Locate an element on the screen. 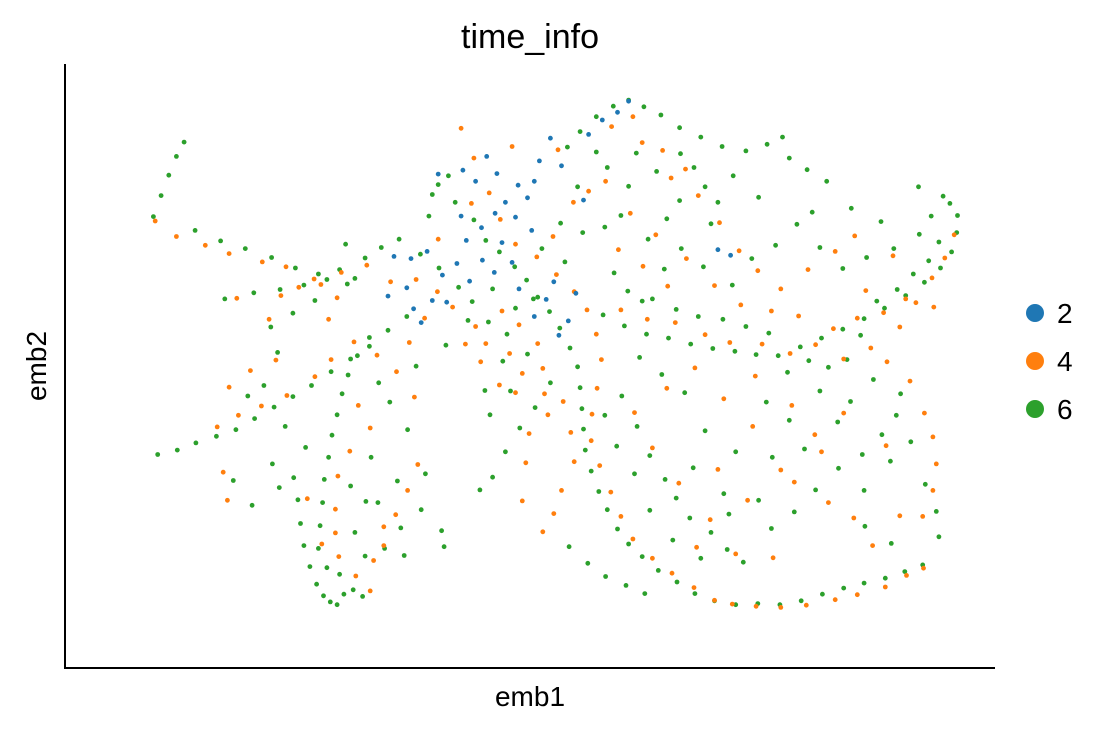 This screenshot has height=732, width=1112. legend-label-2: 2 is located at coordinates (1065, 313).